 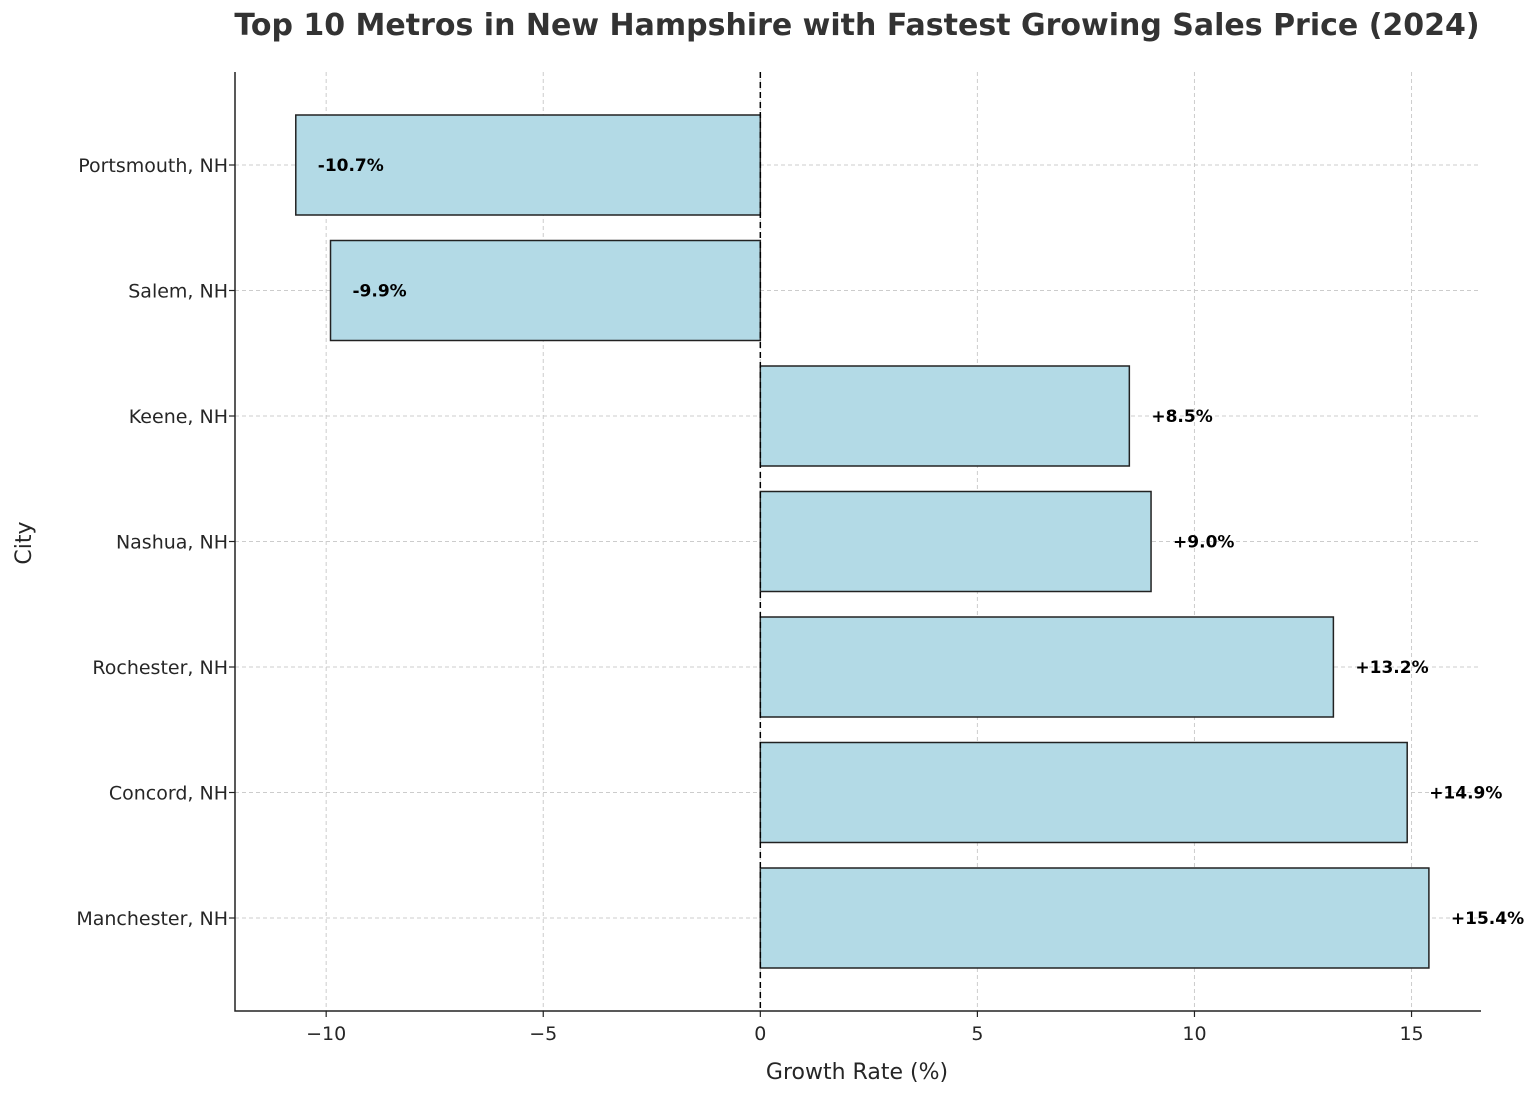 I want to click on x-tick-label: 0, so click(x=760, y=1034).